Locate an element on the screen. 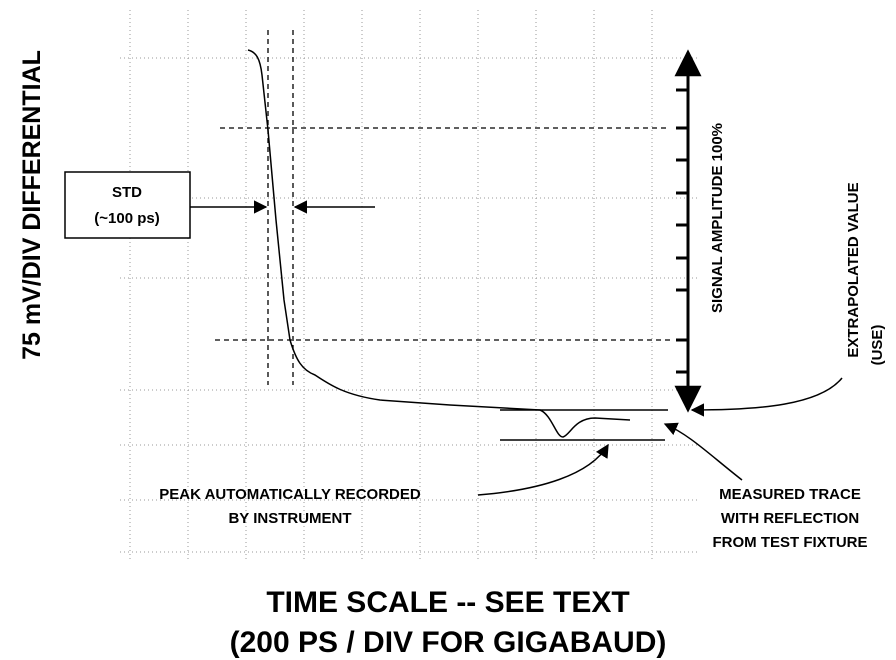 The image size is (896, 660). std-box is located at coordinates (127, 205).